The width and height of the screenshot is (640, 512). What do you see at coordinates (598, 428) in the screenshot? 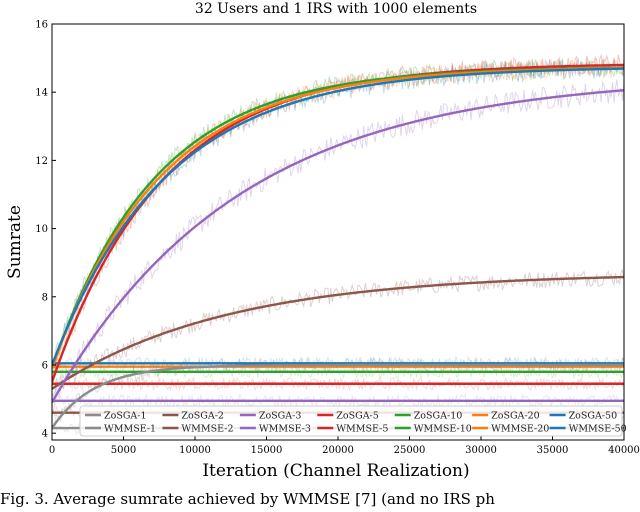
I see `legend-label-wmmse-50: WMMSE-50` at bounding box center [598, 428].